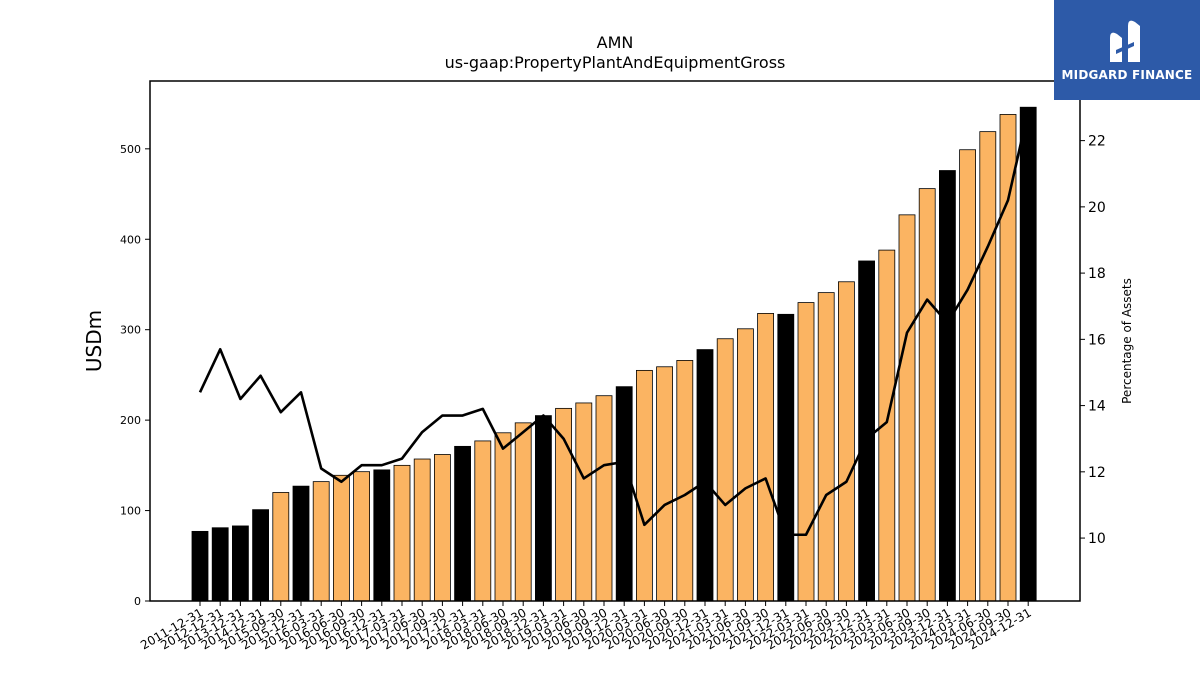 The image size is (1200, 675). I want to click on y2-tick-label: 14, so click(1097, 407).